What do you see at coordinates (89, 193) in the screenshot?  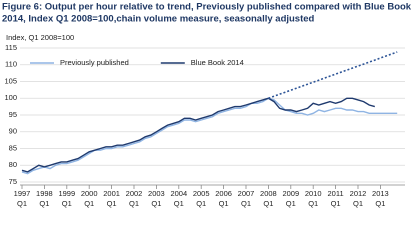 I see `x-tick-label: 2000` at bounding box center [89, 193].